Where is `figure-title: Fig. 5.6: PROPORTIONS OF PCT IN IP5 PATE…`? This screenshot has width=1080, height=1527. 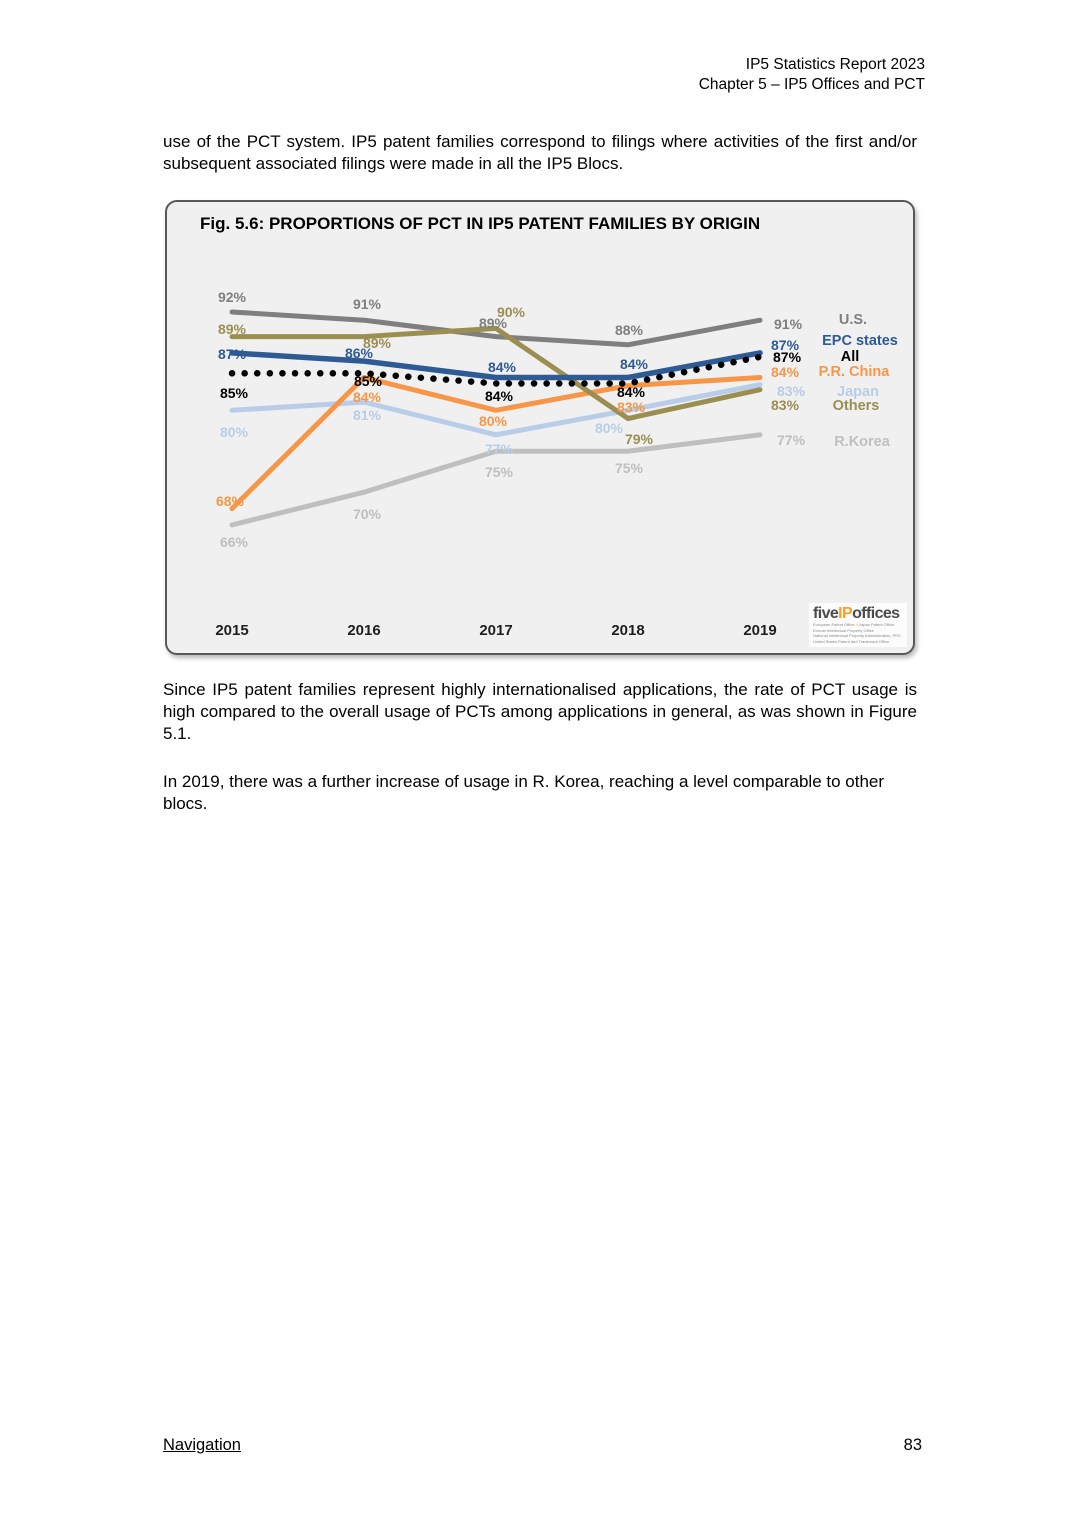 figure-title: Fig. 5.6: PROPORTIONS OF PCT IN IP5 PATE… is located at coordinates (480, 223).